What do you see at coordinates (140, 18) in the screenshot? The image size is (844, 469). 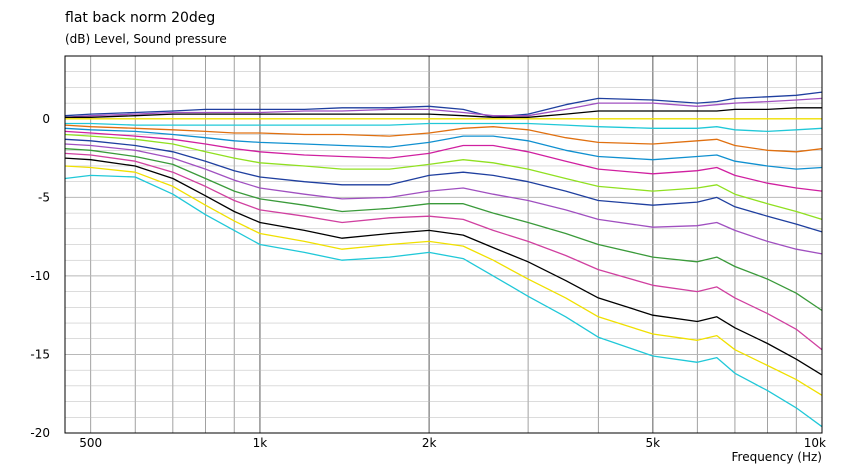 I see `chart-title: flat back norm 20deg` at bounding box center [140, 18].